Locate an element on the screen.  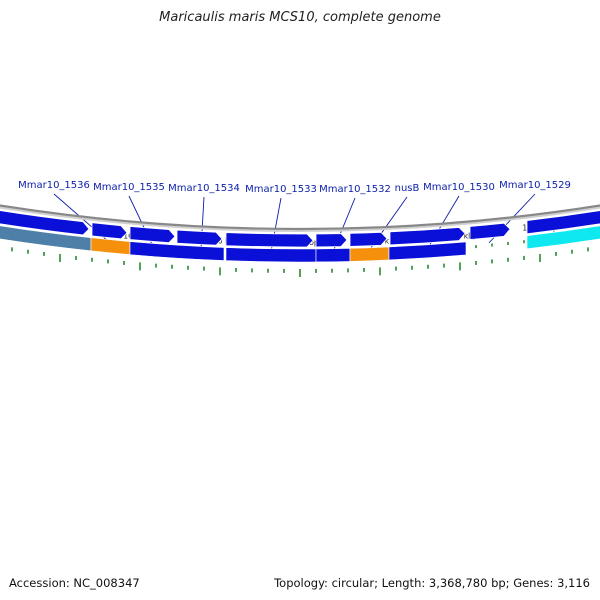
backbone-line is located at coordinates (300, 217).